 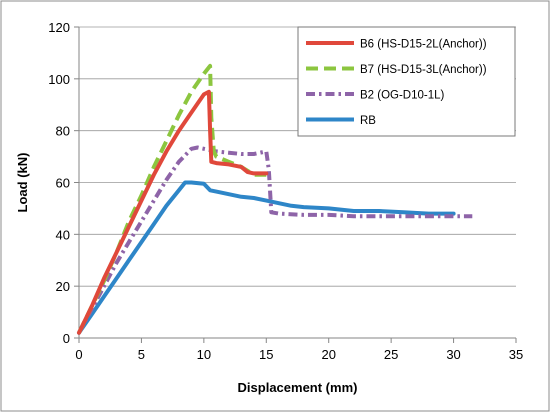 What do you see at coordinates (391, 354) in the screenshot?
I see `x-tick-label-25: 25` at bounding box center [391, 354].